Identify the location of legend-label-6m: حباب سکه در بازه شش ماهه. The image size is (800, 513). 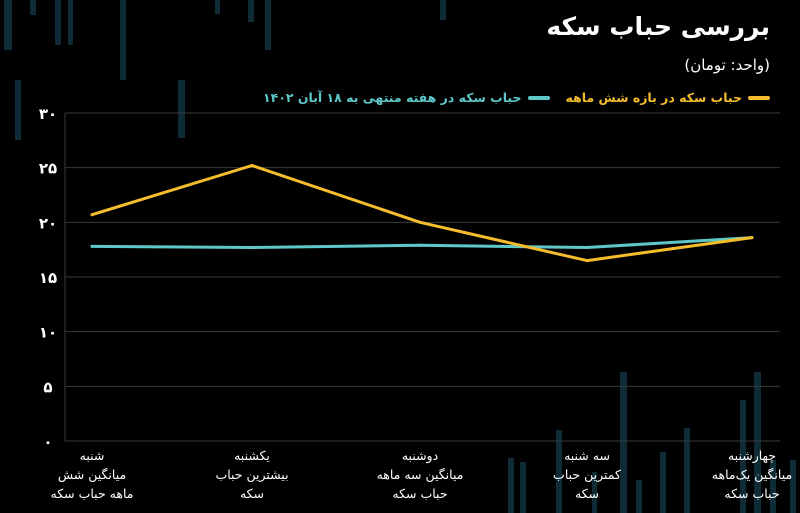
(653, 97).